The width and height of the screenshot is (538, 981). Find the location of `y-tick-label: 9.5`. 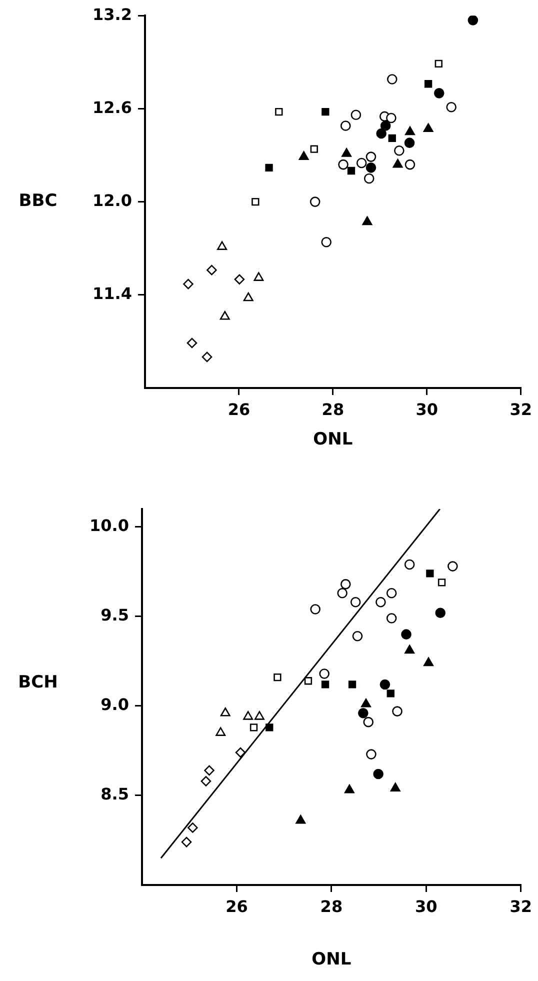

y-tick-label: 9.5 is located at coordinates (114, 615).